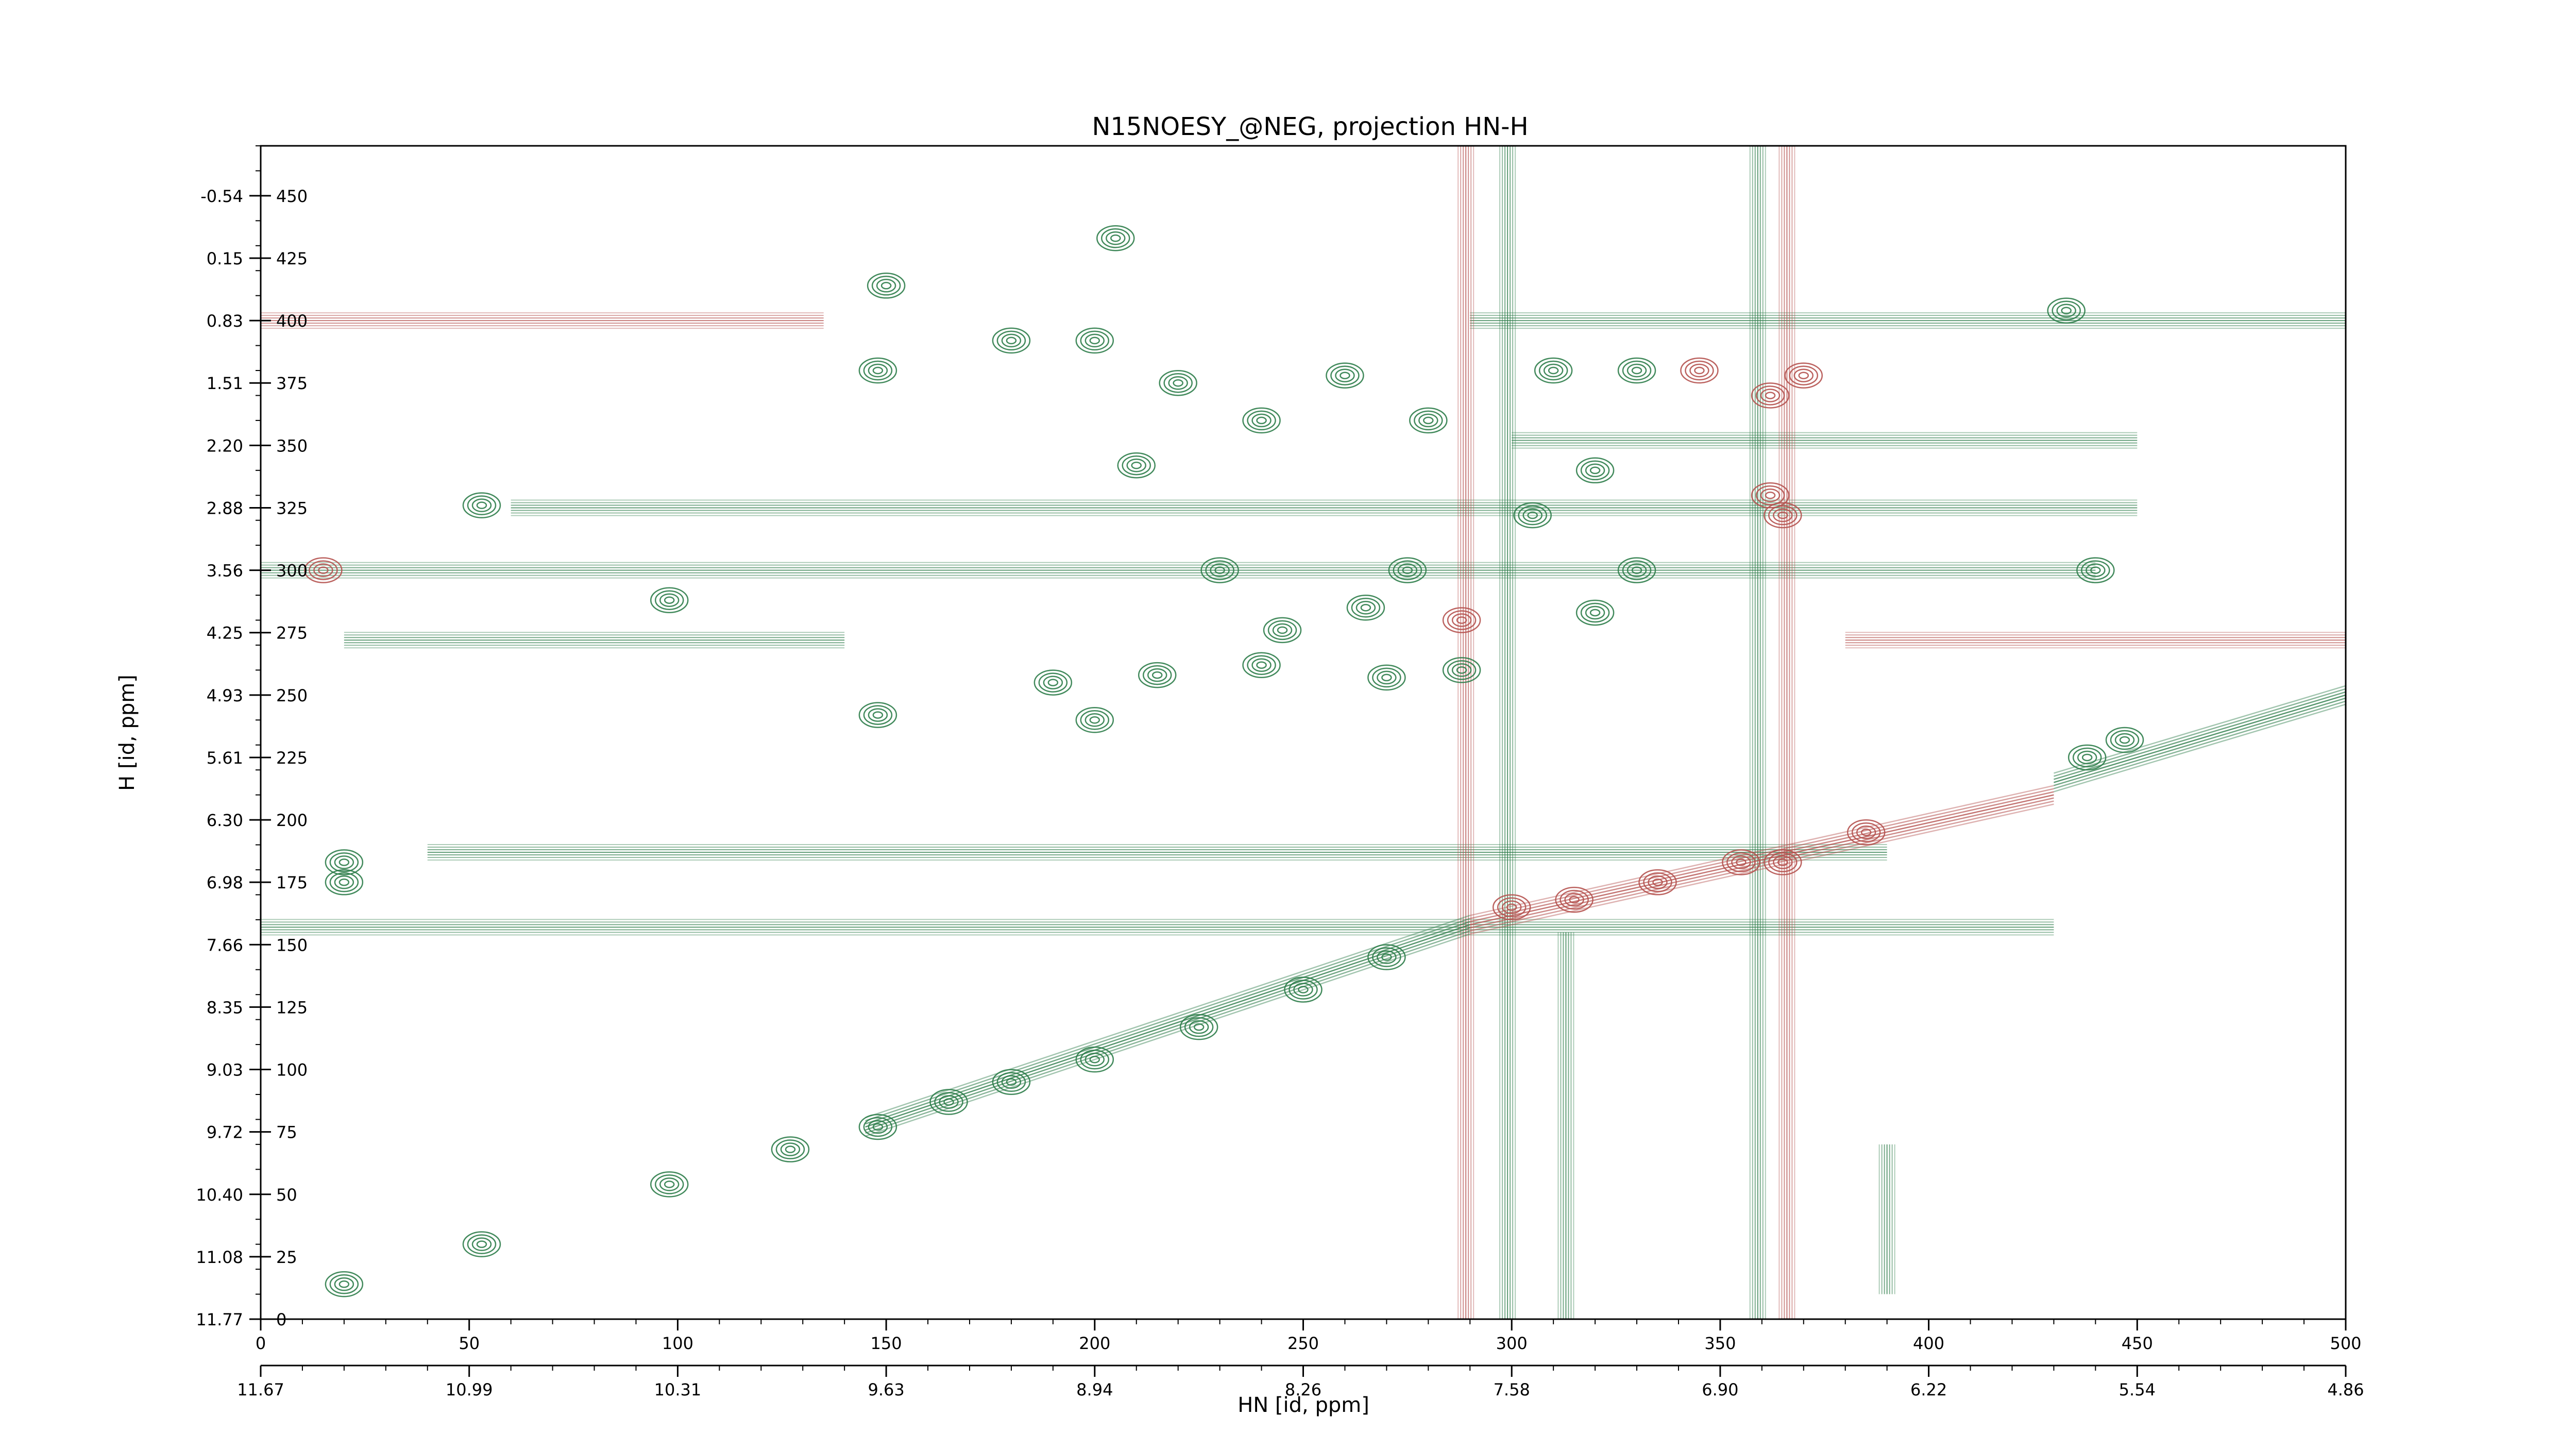  I want to click on y-ppm-tick-label: 11.77, so click(219, 1319).